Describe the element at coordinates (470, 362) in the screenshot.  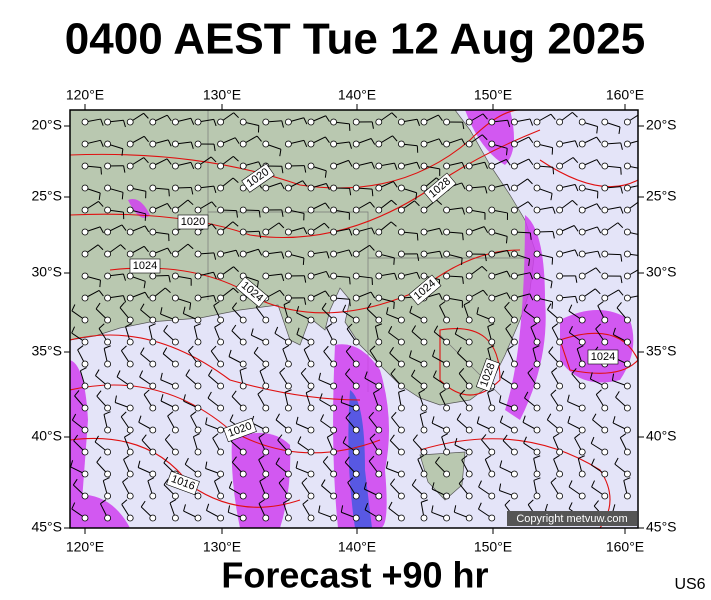
I see `isobar` at that location.